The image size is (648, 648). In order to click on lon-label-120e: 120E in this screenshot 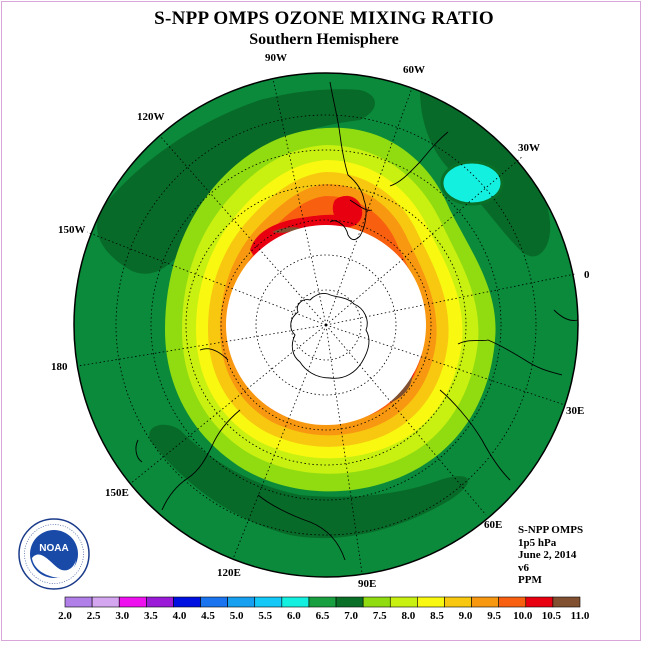, I will do `click(229, 573)`.